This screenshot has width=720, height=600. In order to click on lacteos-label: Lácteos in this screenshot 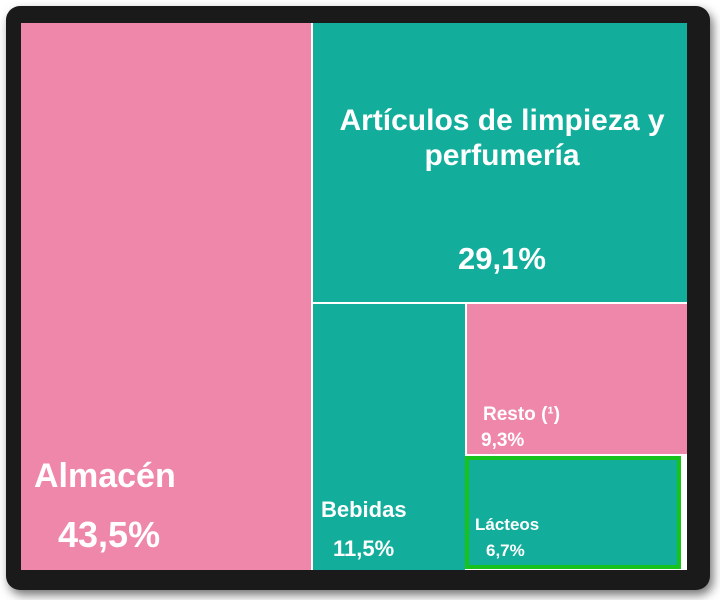, I will do `click(507, 524)`.